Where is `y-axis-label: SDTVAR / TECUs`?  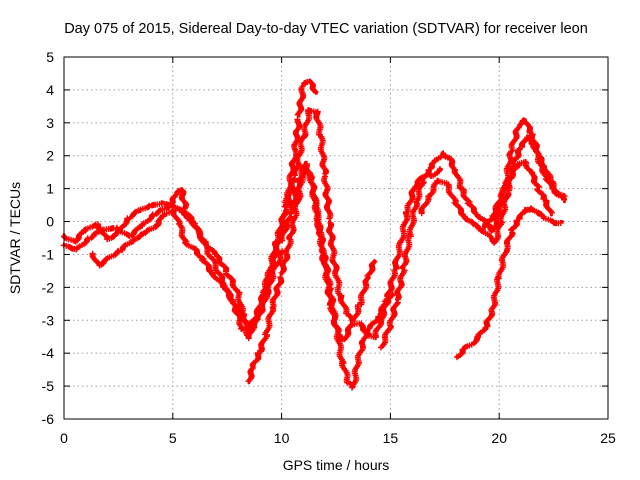 y-axis-label: SDTVAR / TECUs is located at coordinates (15, 238).